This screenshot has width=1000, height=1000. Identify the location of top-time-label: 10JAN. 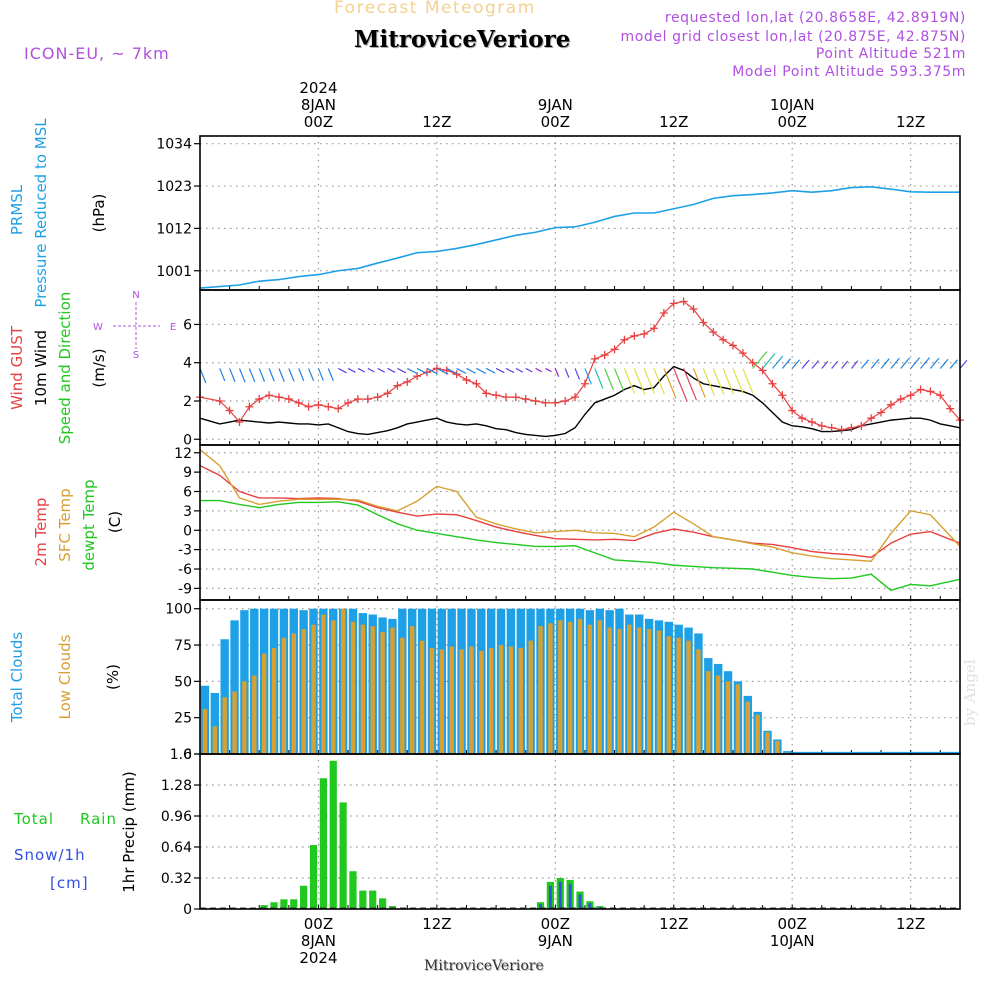
(792, 105).